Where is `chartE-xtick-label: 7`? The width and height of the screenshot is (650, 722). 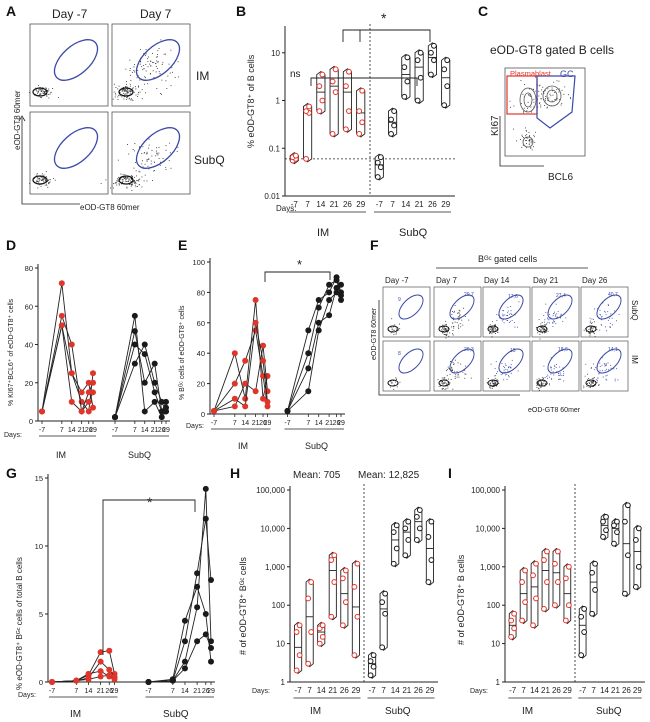 chartE-xtick-label: 7 is located at coordinates (308, 423).